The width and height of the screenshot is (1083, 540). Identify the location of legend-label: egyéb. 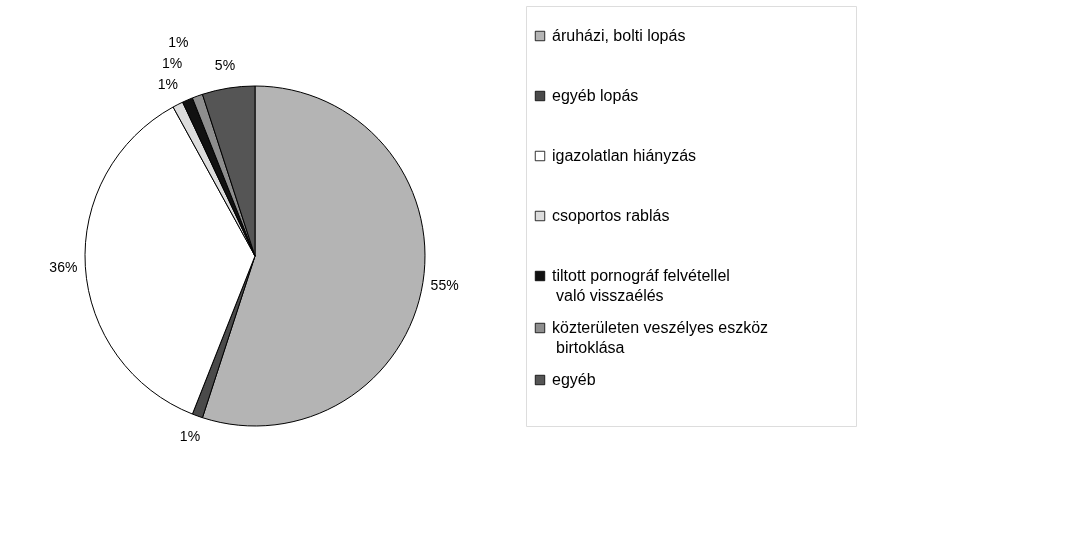
(574, 379).